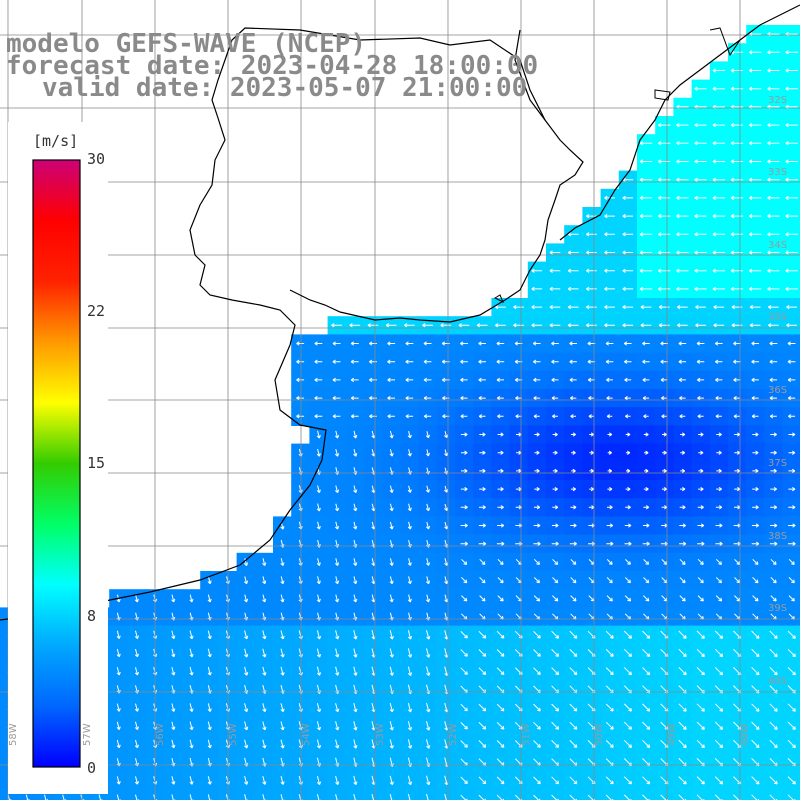  I want to click on colorbar-tick-22: 22, so click(96, 311).